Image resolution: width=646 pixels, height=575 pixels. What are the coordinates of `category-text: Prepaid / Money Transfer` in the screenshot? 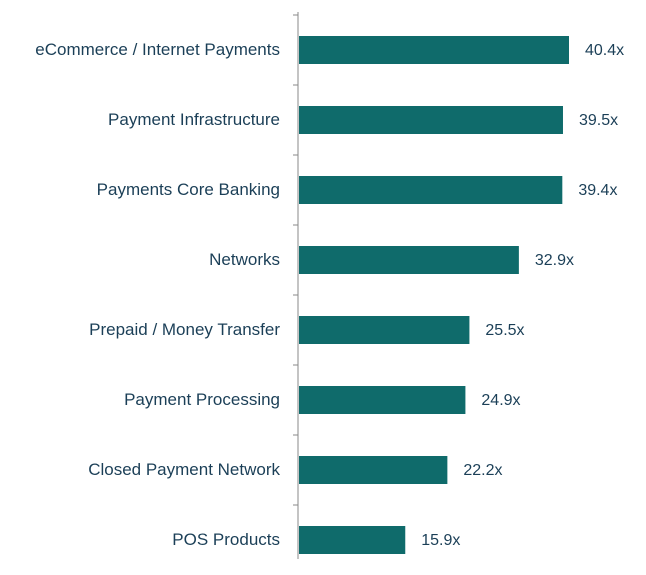 It's located at (184, 329).